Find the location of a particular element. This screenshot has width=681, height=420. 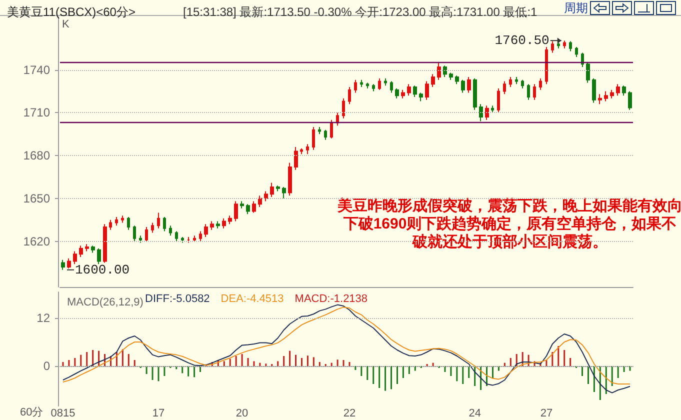

annotation: 1760.50 is located at coordinates (522, 40).